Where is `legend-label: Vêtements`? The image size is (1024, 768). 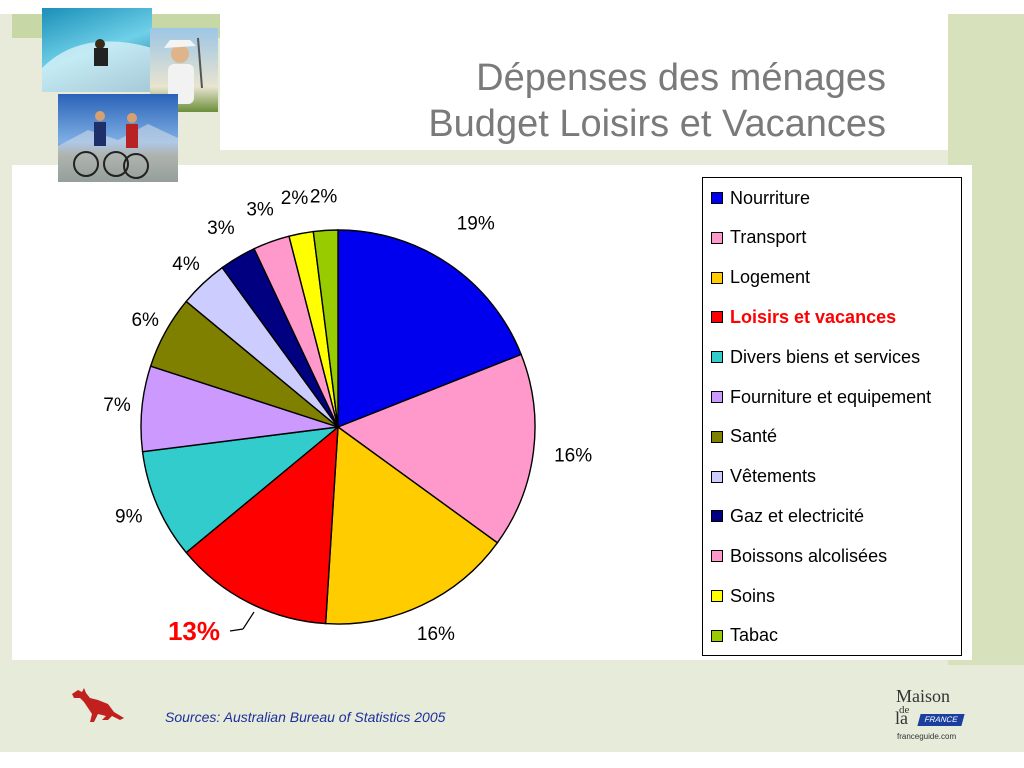
legend-label: Vêtements is located at coordinates (773, 476).